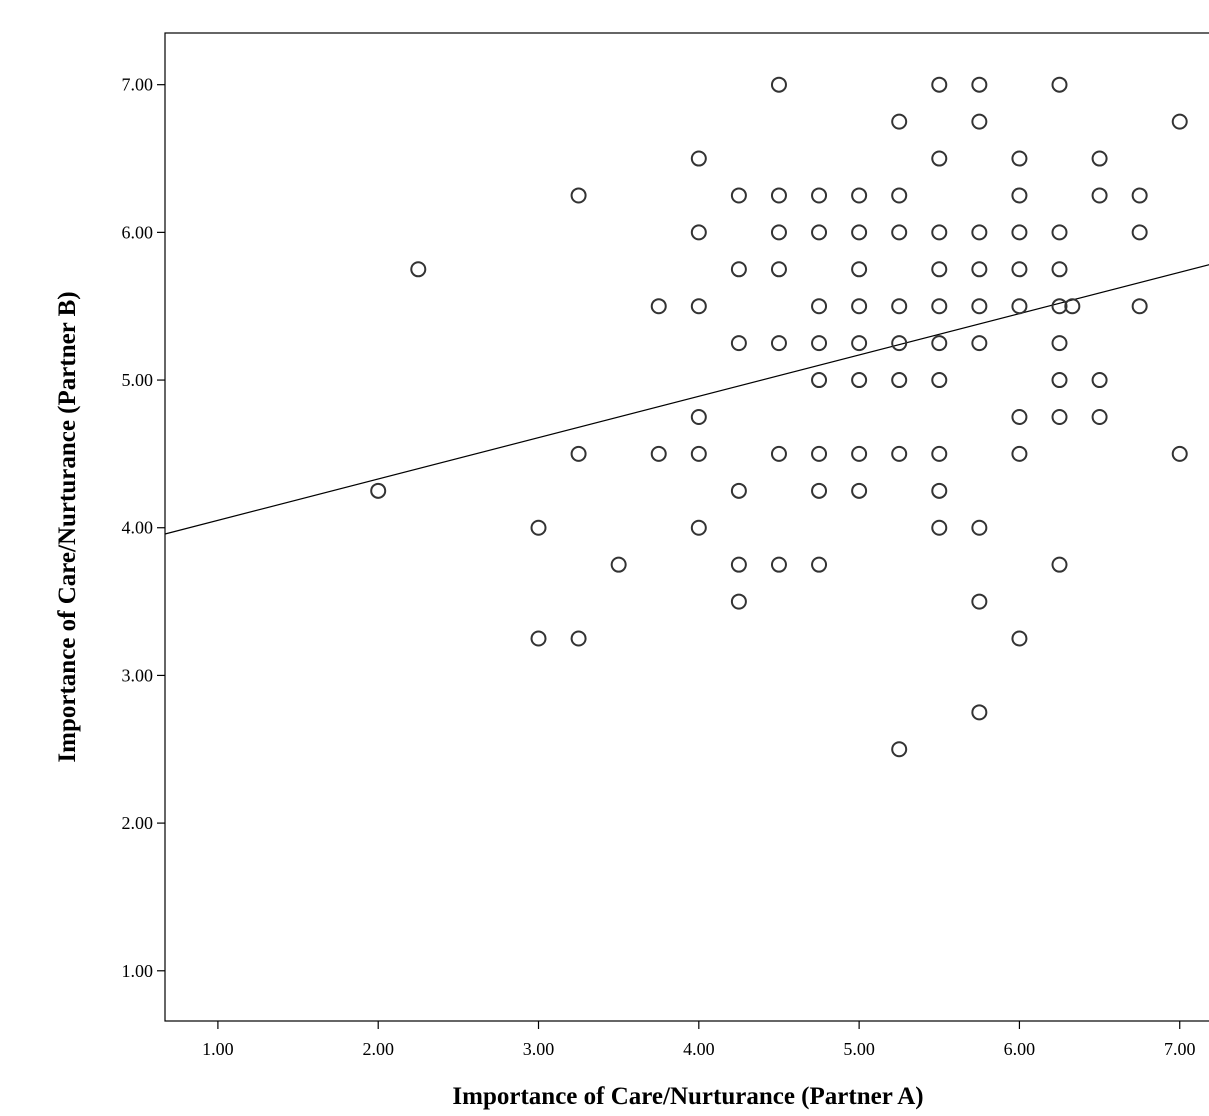 This screenshot has width=1209, height=1116. What do you see at coordinates (138, 85) in the screenshot?
I see `y-tick-label: 7.00` at bounding box center [138, 85].